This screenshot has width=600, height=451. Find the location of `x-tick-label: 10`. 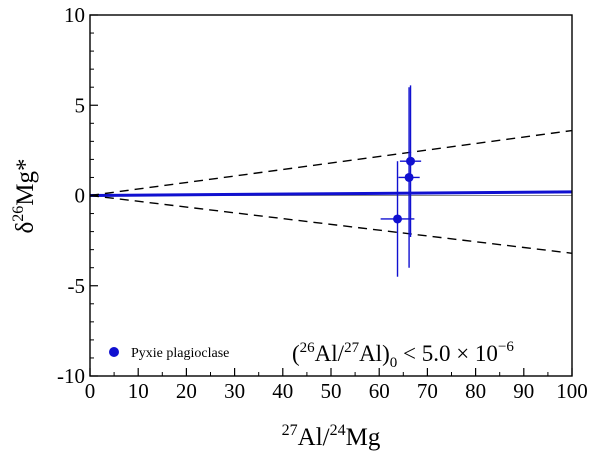

x-tick-label: 10 is located at coordinates (138, 391).